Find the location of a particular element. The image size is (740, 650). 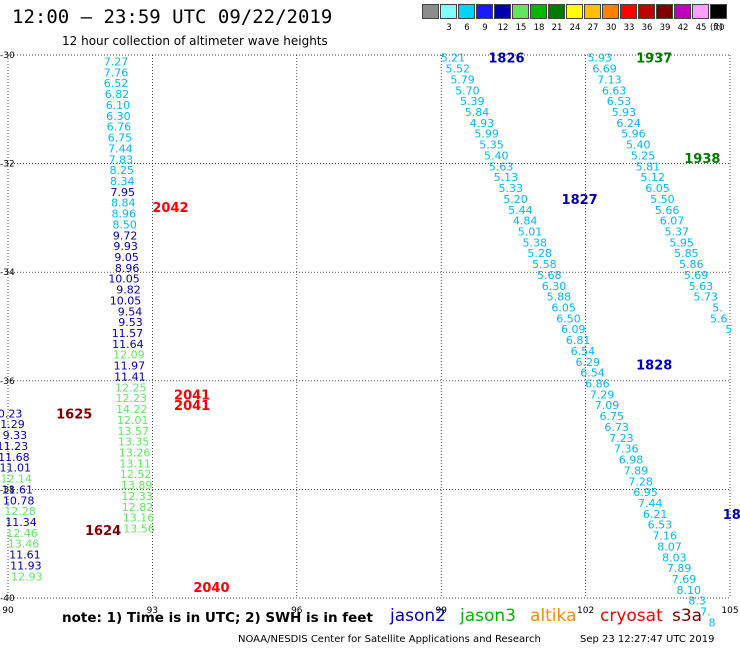

wave-height-value: 4.93 is located at coordinates (482, 123).